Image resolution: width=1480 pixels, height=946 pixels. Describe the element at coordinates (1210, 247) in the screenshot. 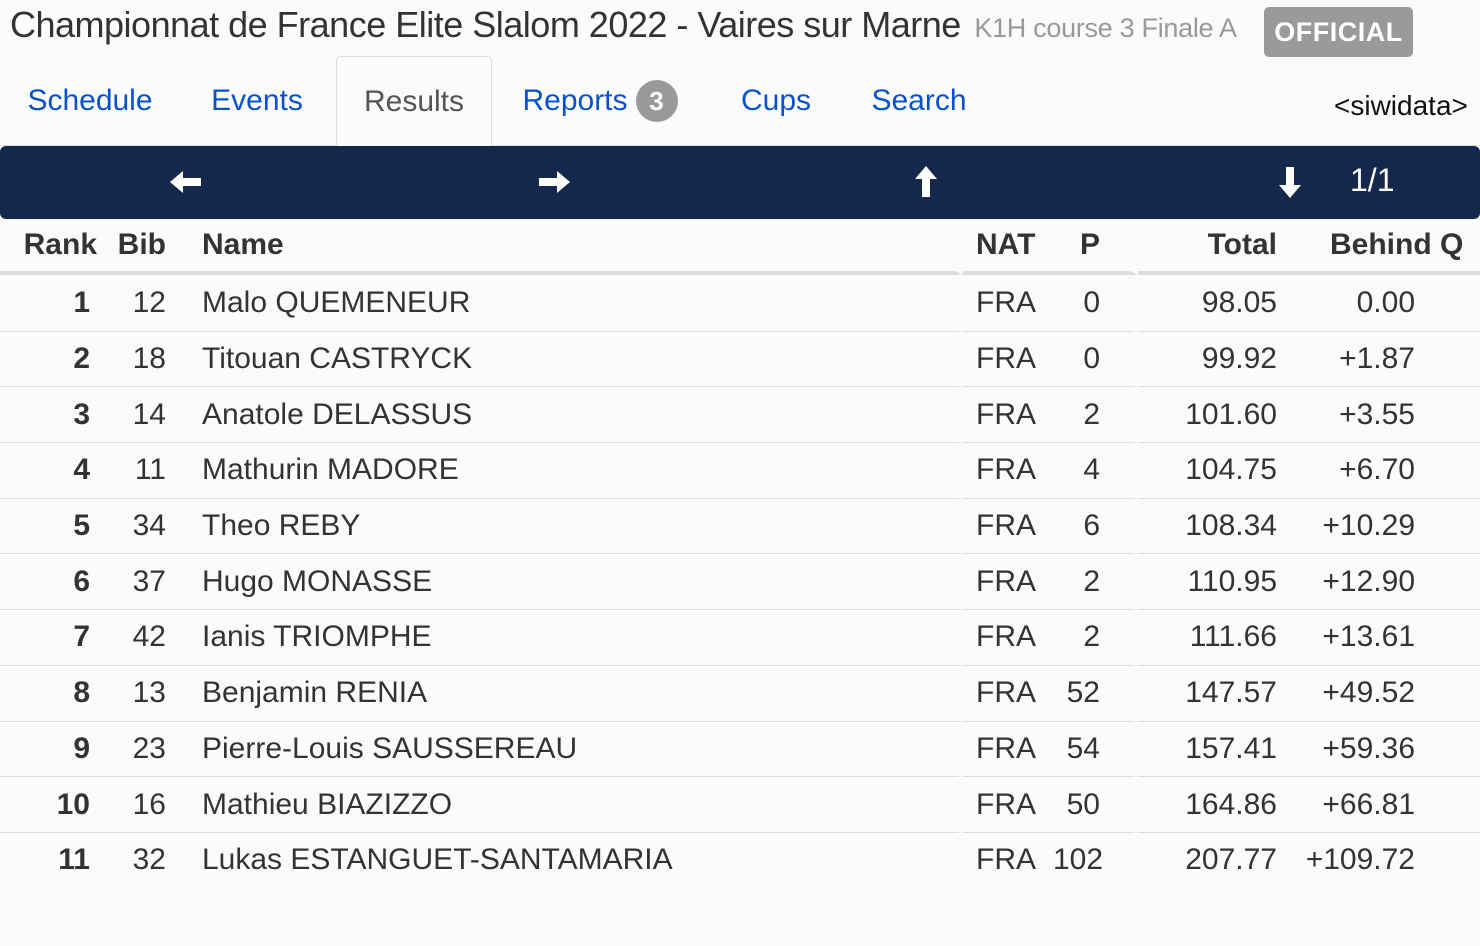

I see `col-total-header: Total` at that location.